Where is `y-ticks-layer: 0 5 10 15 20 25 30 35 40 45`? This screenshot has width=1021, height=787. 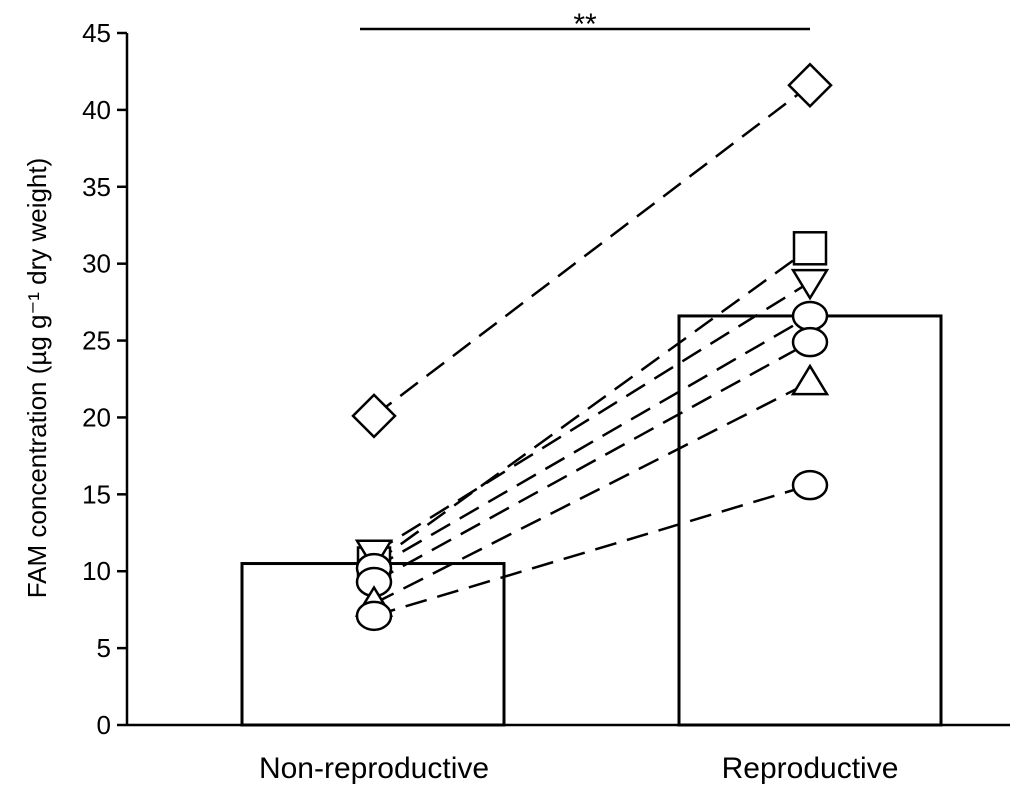
y-ticks-layer: 0 5 10 15 20 25 30 35 40 45 is located at coordinates (104, 379).